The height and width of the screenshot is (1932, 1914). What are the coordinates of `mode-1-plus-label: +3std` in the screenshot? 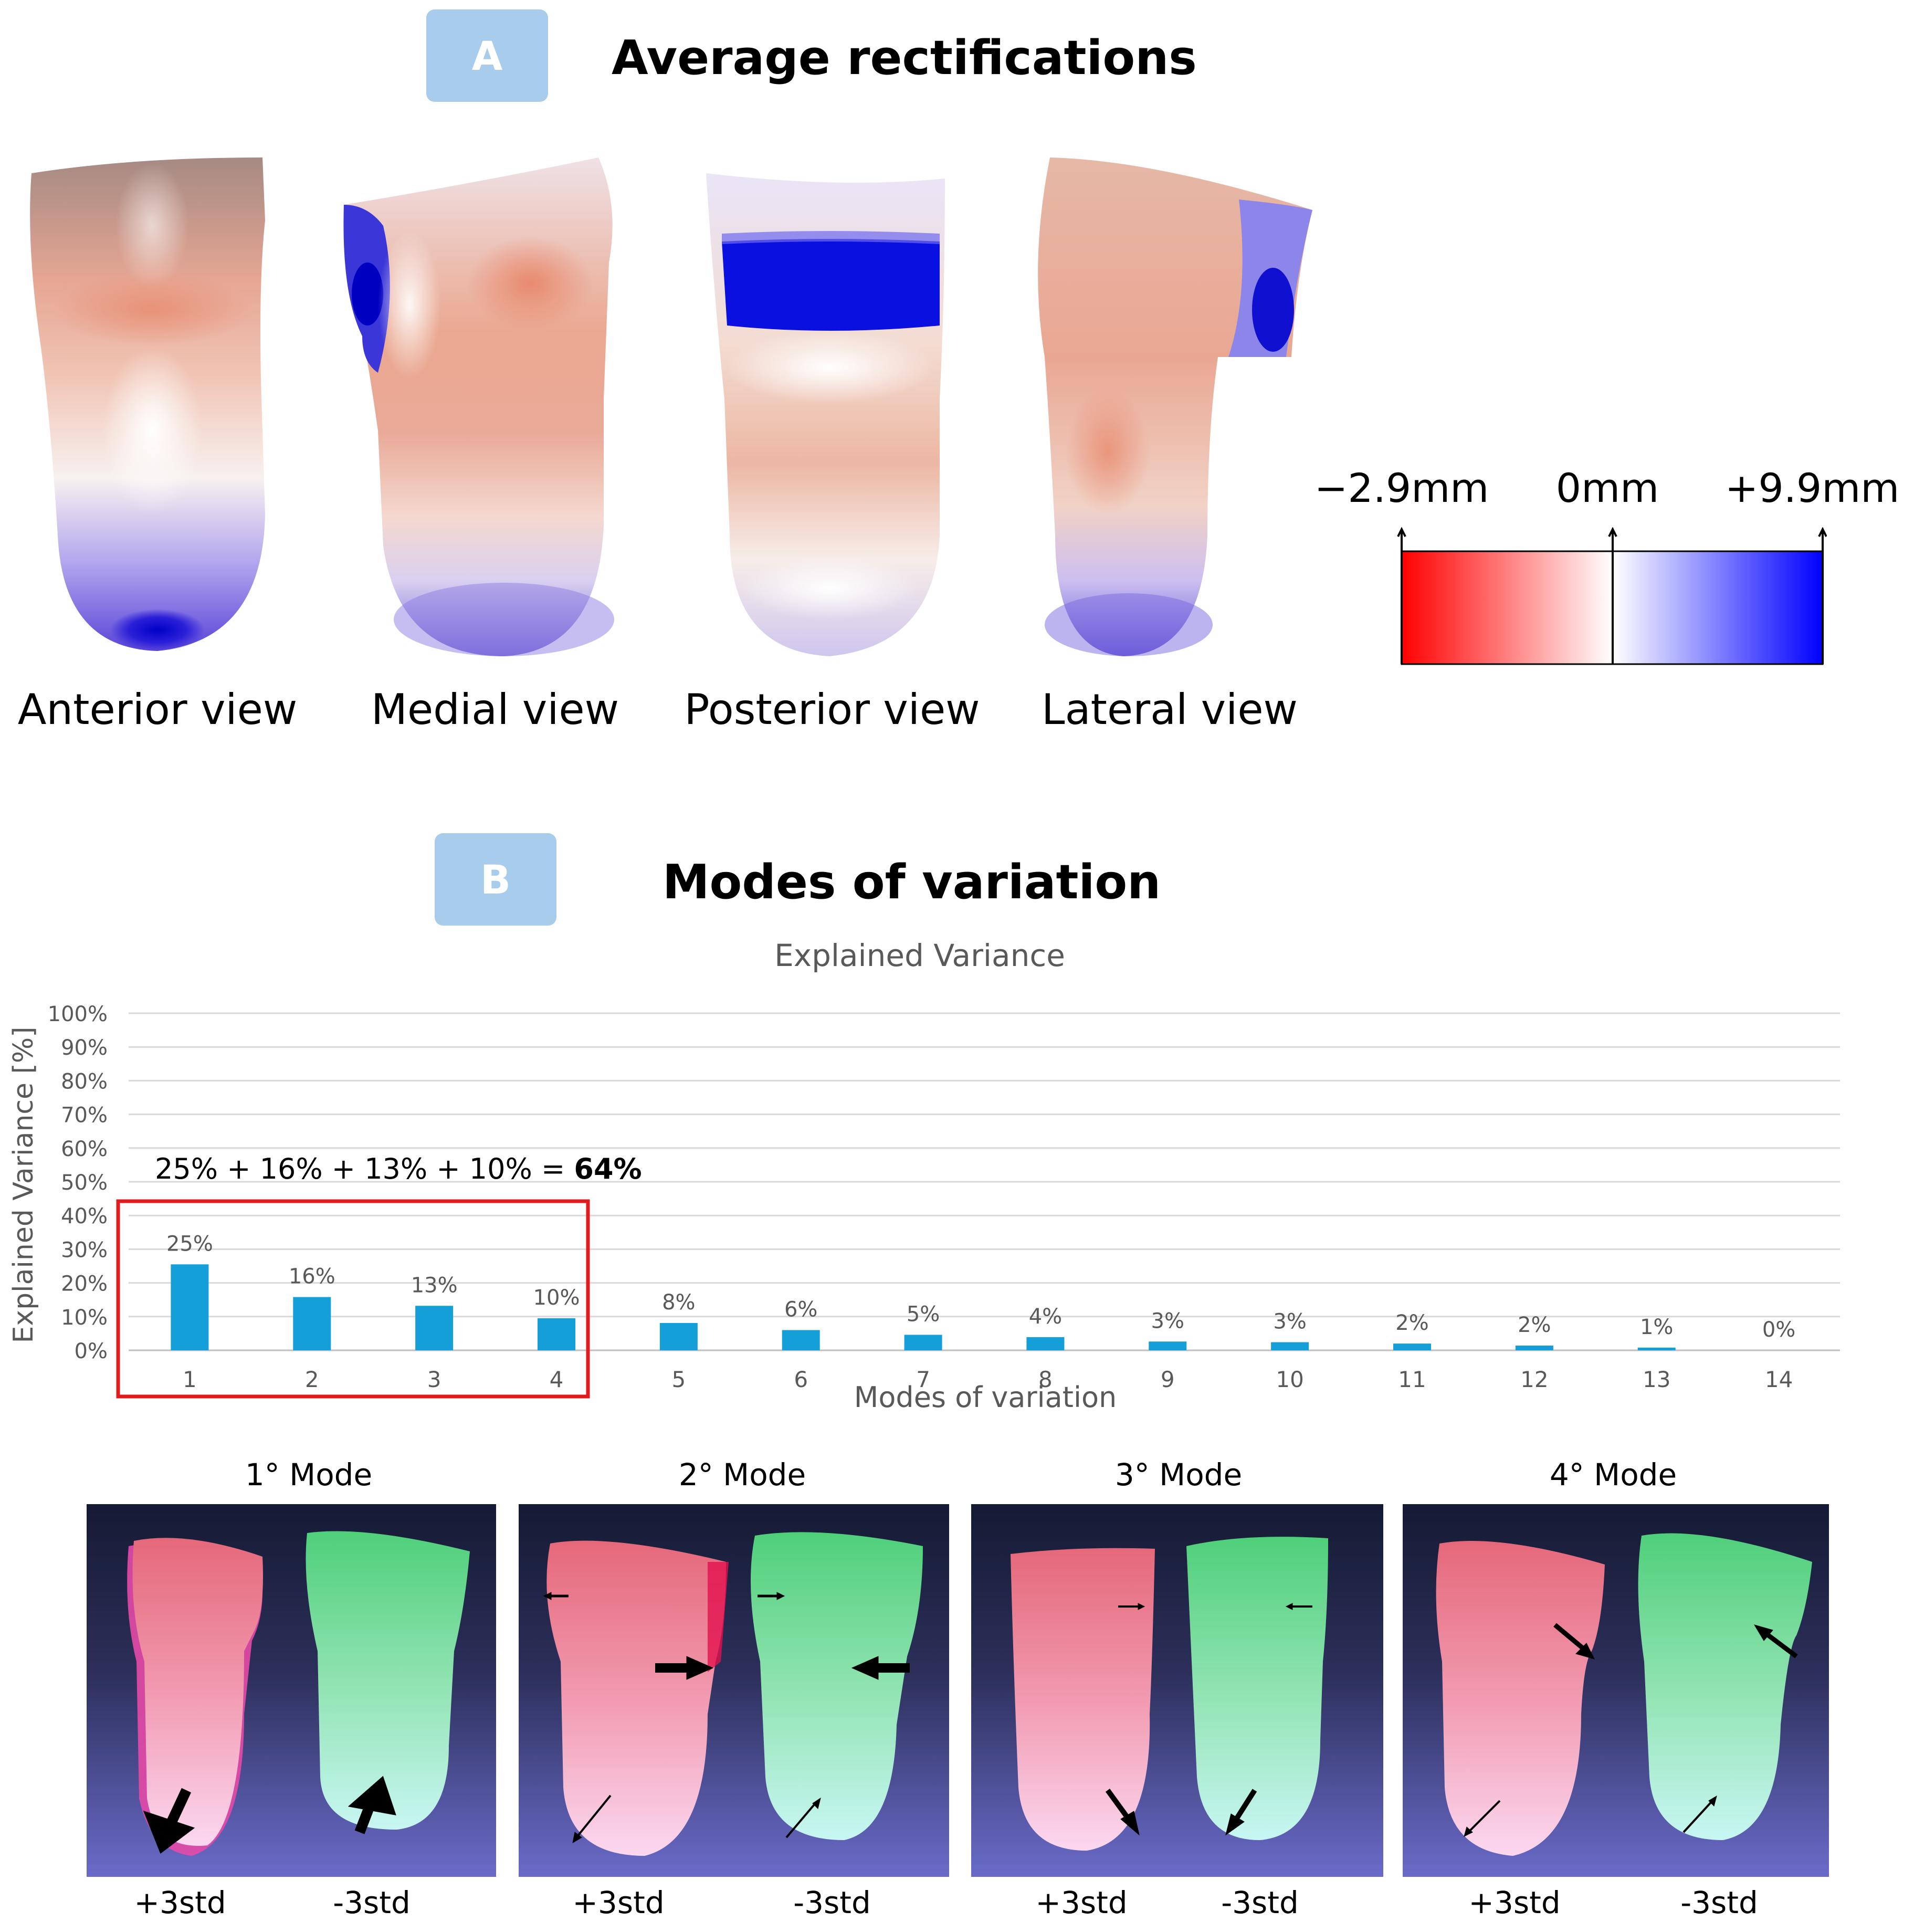 It's located at (180, 1902).